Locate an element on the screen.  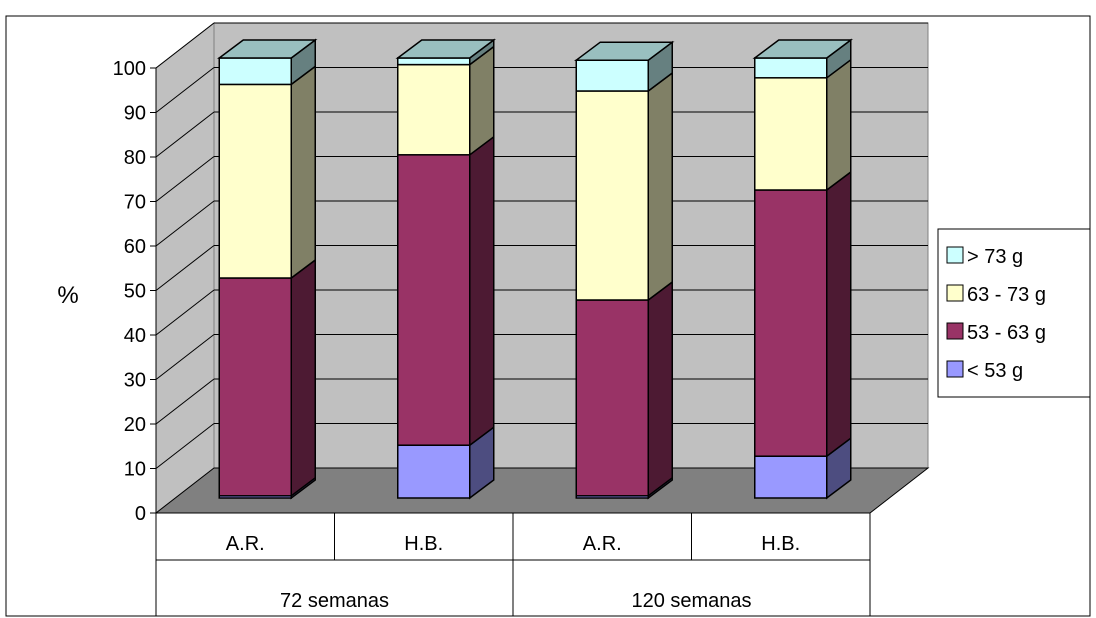
legend-label: < 53 g is located at coordinates (995, 371).